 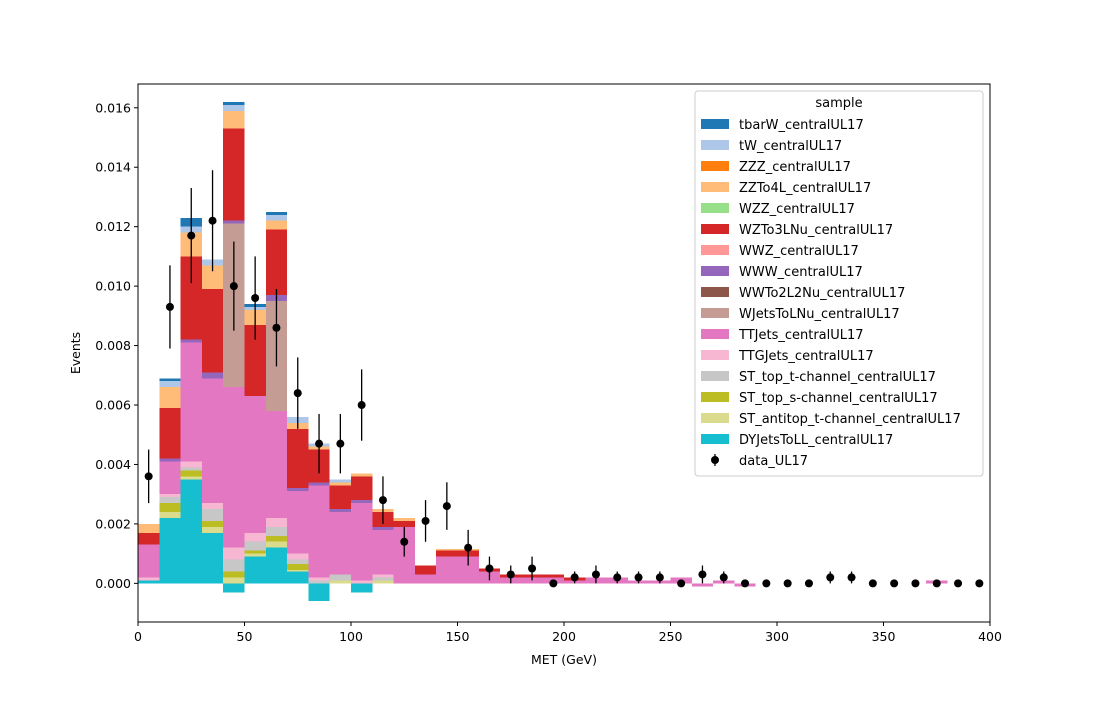 What do you see at coordinates (113, 167) in the screenshot?
I see `y-tick-label-7: 0.014` at bounding box center [113, 167].